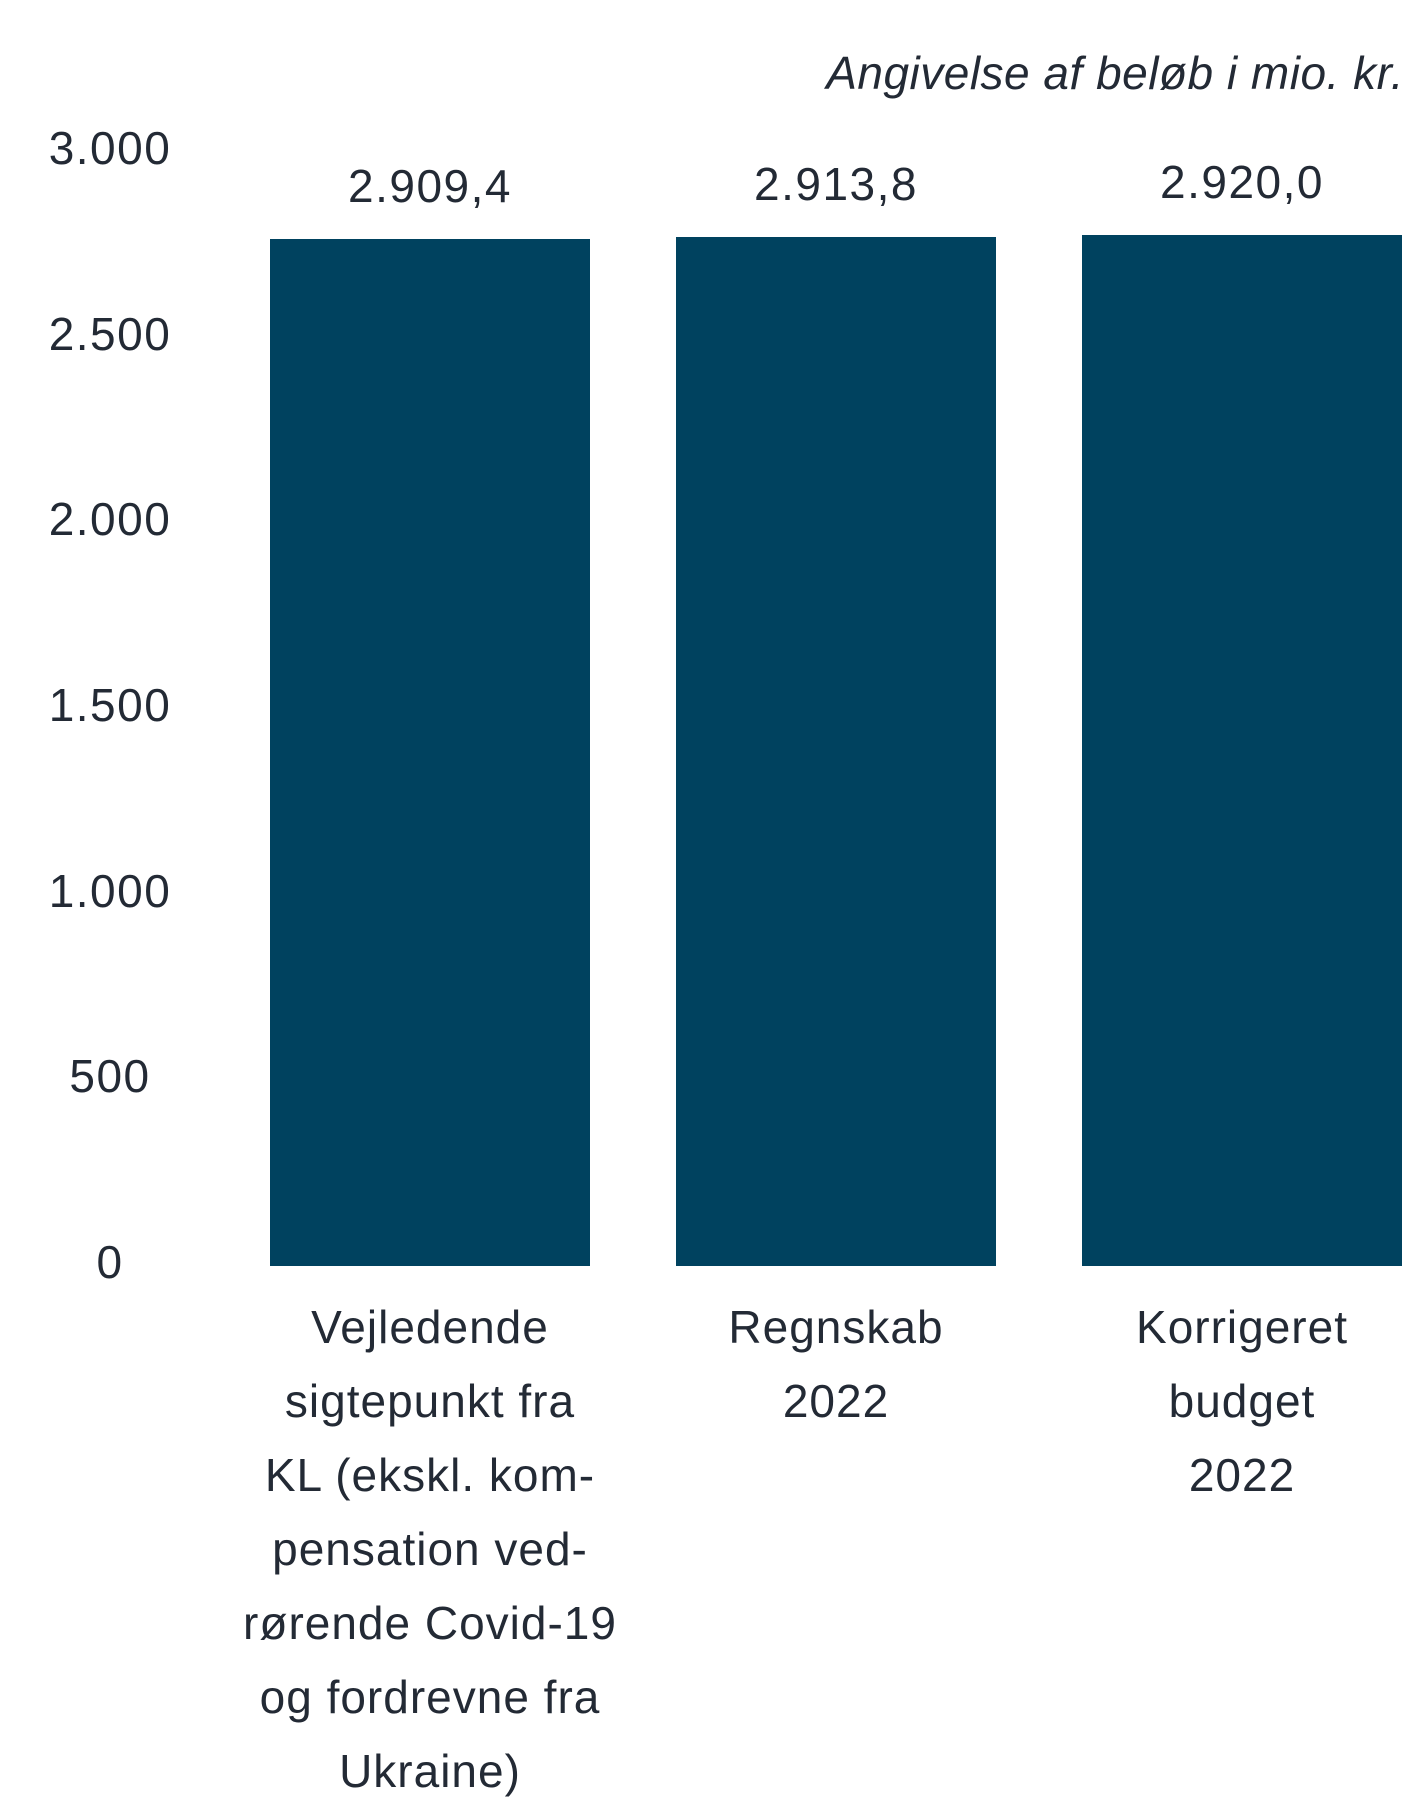 This screenshot has height=1802, width=1420. Describe the element at coordinates (110, 705) in the screenshot. I see `y-axis-tick: 1.500` at that location.